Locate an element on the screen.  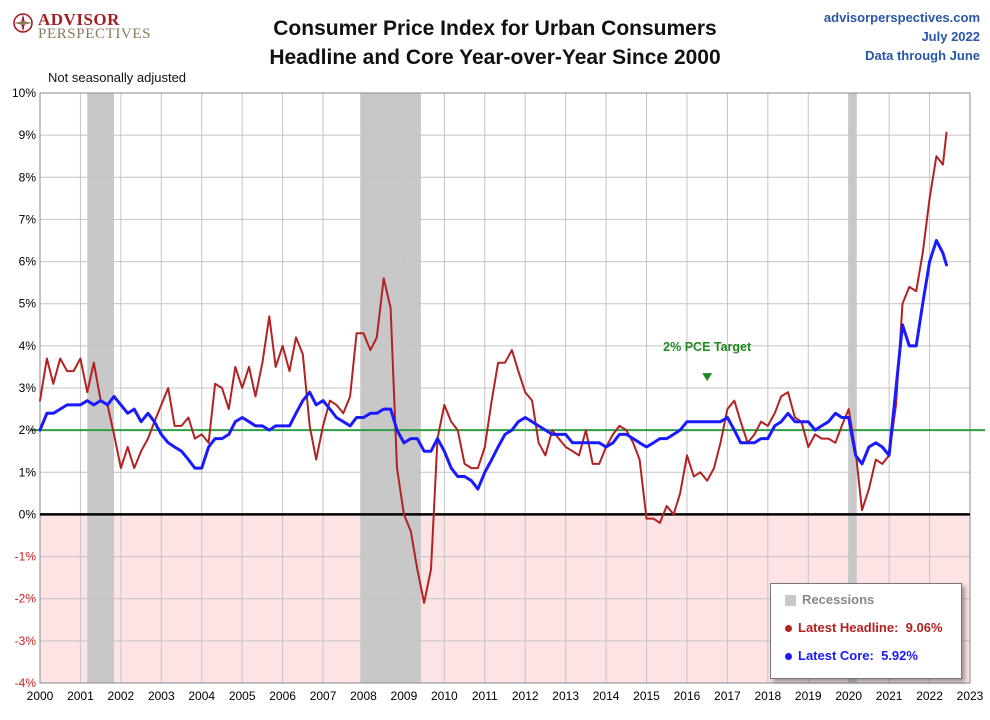
x-tick-label-2: 2002 is located at coordinates (121, 696).